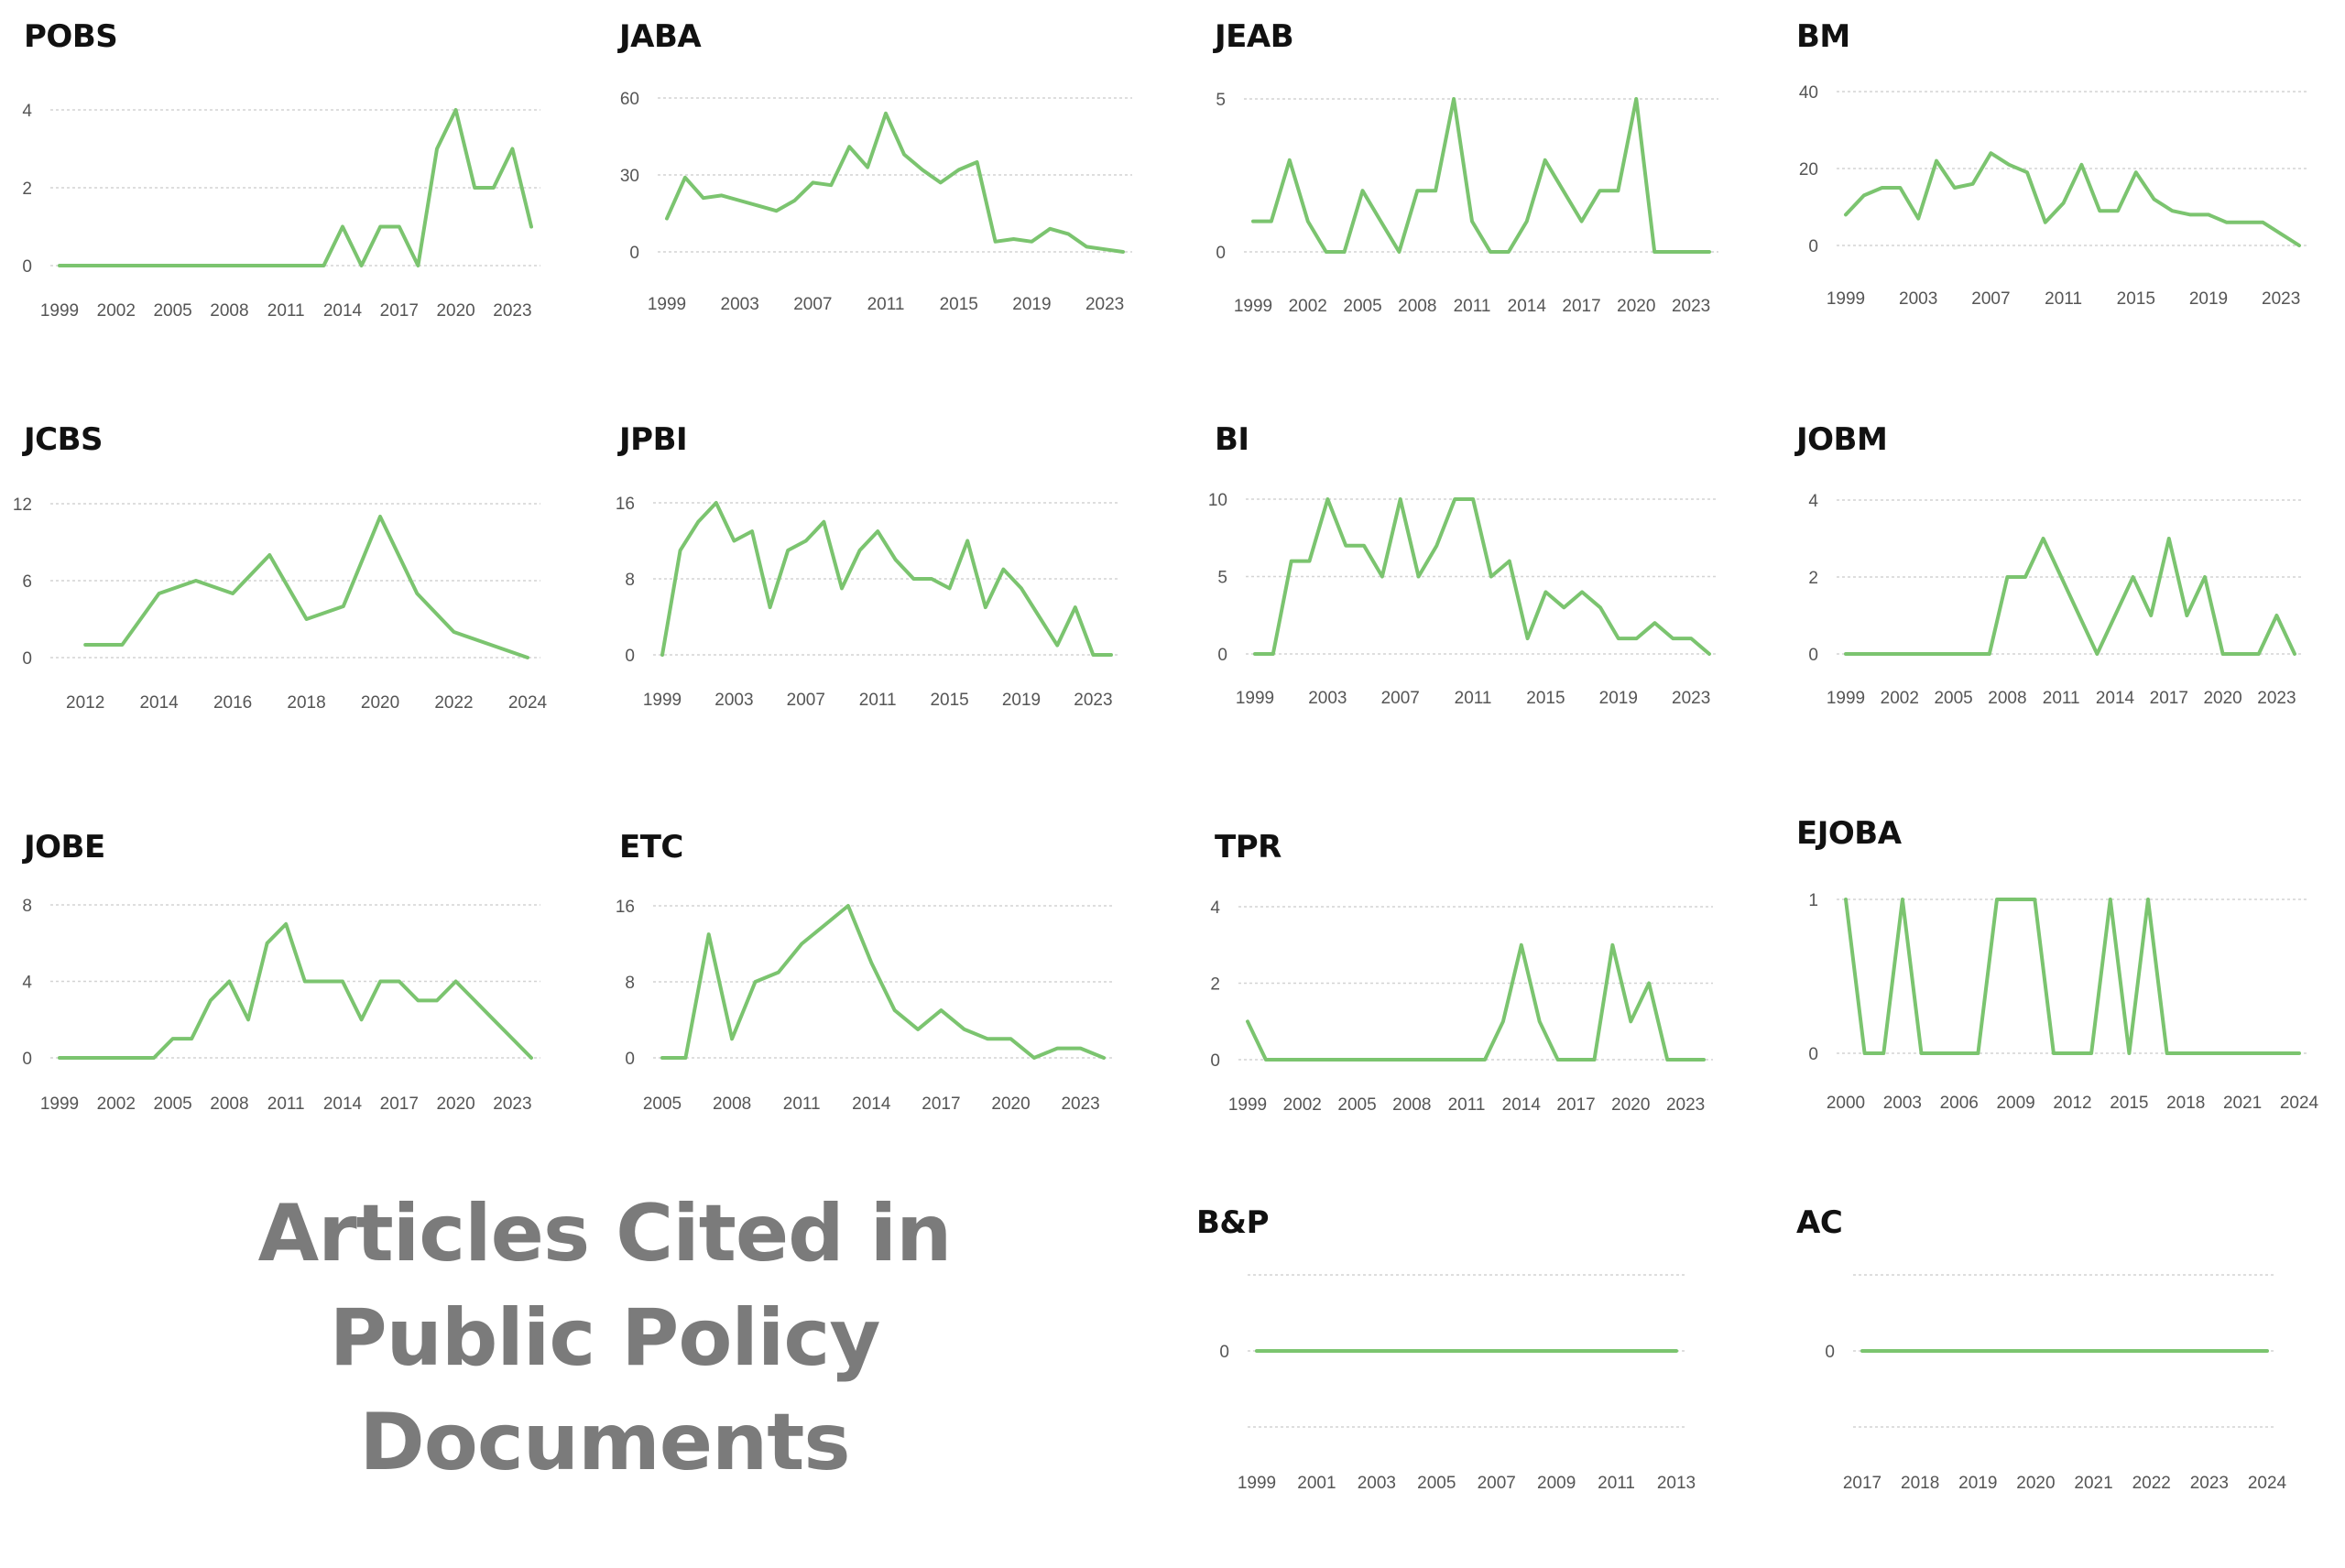 This screenshot has height=1568, width=2345. What do you see at coordinates (1215, 985) in the screenshot?
I see `y-tick-label: 2` at bounding box center [1215, 985].